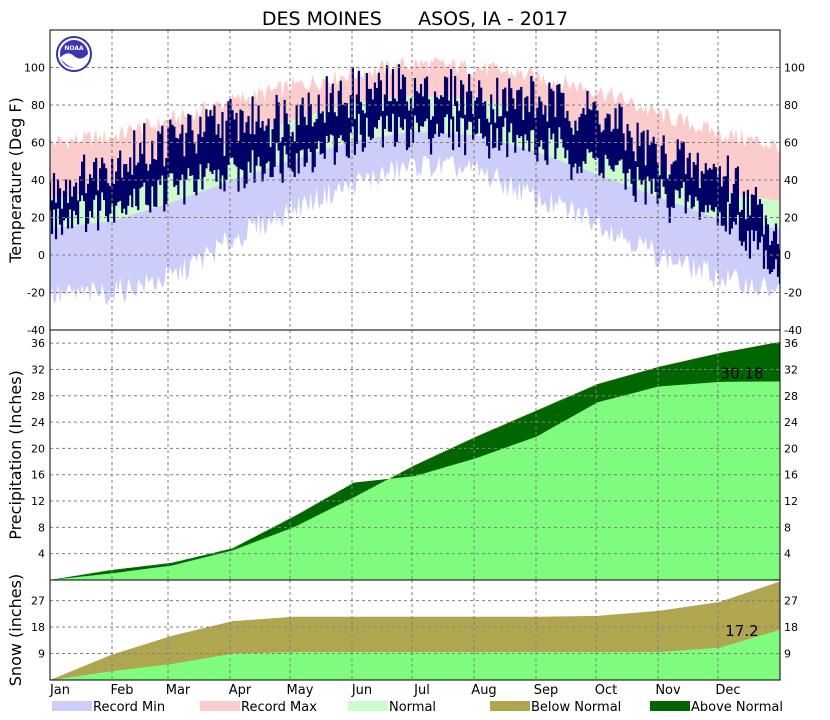  What do you see at coordinates (15, 630) in the screenshot?
I see `snow-axis-label: Snow (inches)` at bounding box center [15, 630].